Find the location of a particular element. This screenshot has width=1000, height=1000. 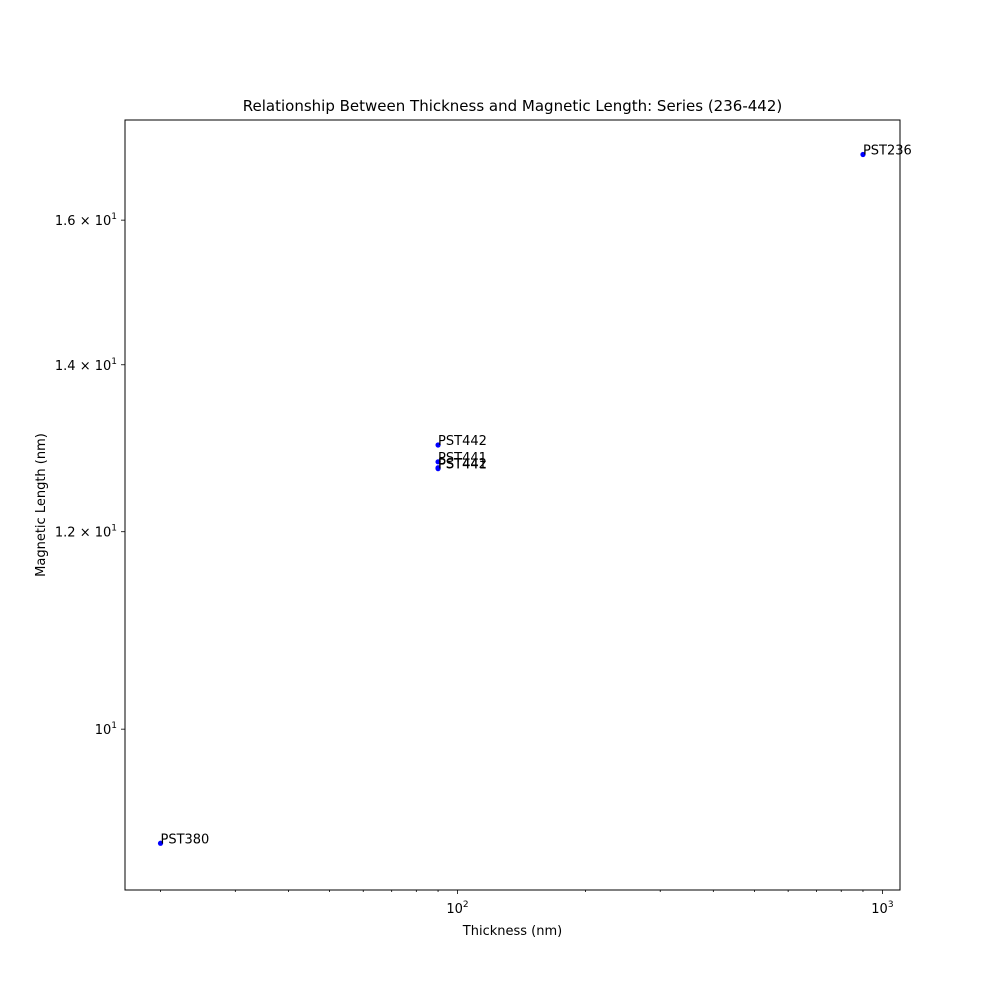

y-axis-ticks: 101 1.2 × 101 1.4 × 101 1.6 × 101 is located at coordinates (90, 475).